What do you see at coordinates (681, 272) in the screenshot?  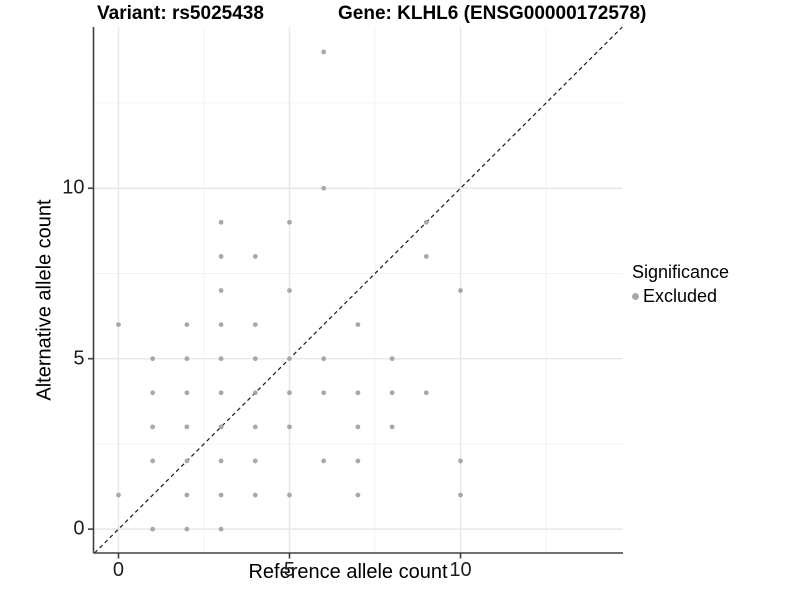 I see `legend-title: Significance` at bounding box center [681, 272].